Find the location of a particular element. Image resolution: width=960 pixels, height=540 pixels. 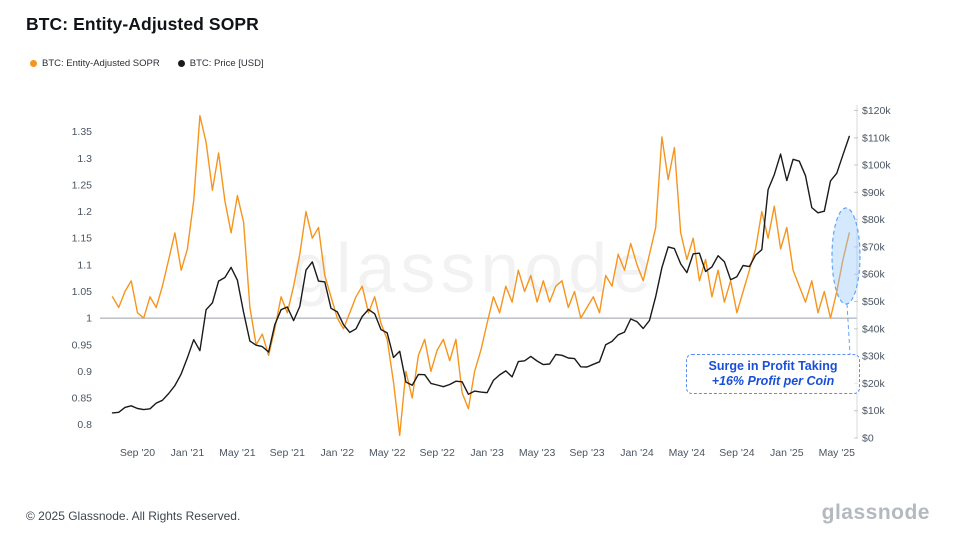

x-tick-label: Jan '25 is located at coordinates (787, 453).